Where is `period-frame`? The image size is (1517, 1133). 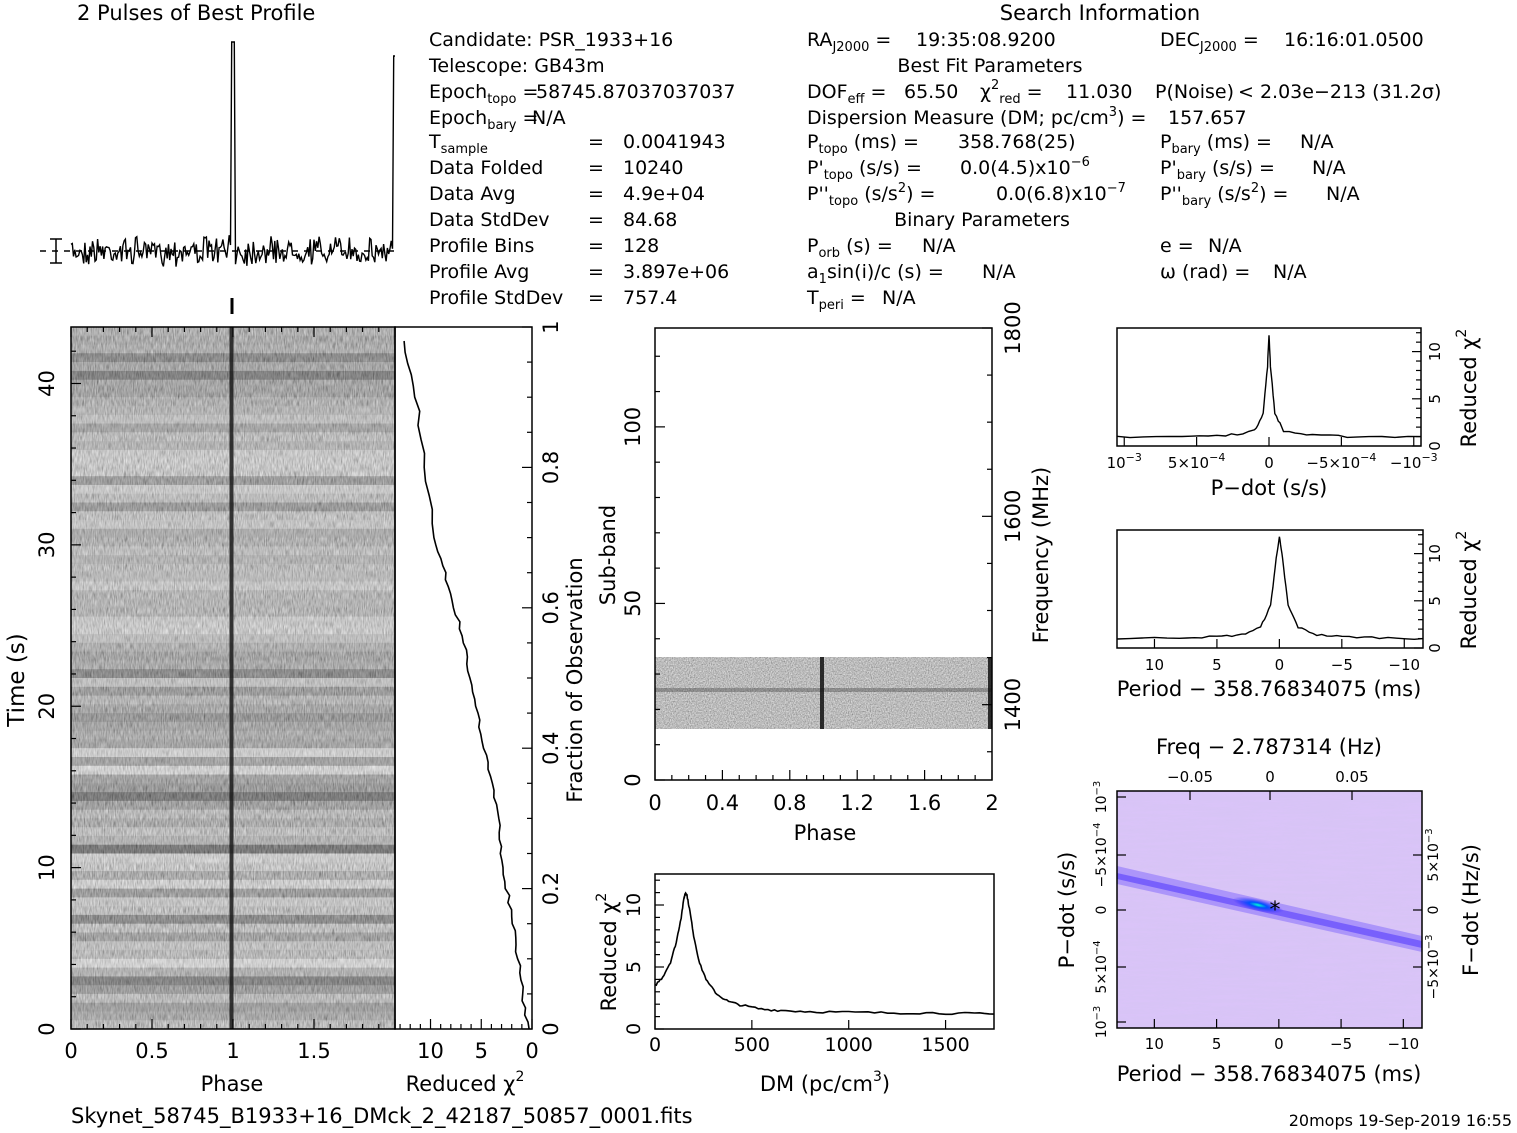 period-frame is located at coordinates (1270, 589).